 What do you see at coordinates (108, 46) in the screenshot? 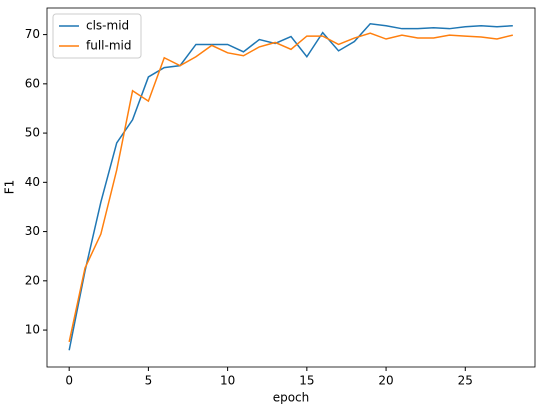
I see `legend-label: full-mid` at bounding box center [108, 46].